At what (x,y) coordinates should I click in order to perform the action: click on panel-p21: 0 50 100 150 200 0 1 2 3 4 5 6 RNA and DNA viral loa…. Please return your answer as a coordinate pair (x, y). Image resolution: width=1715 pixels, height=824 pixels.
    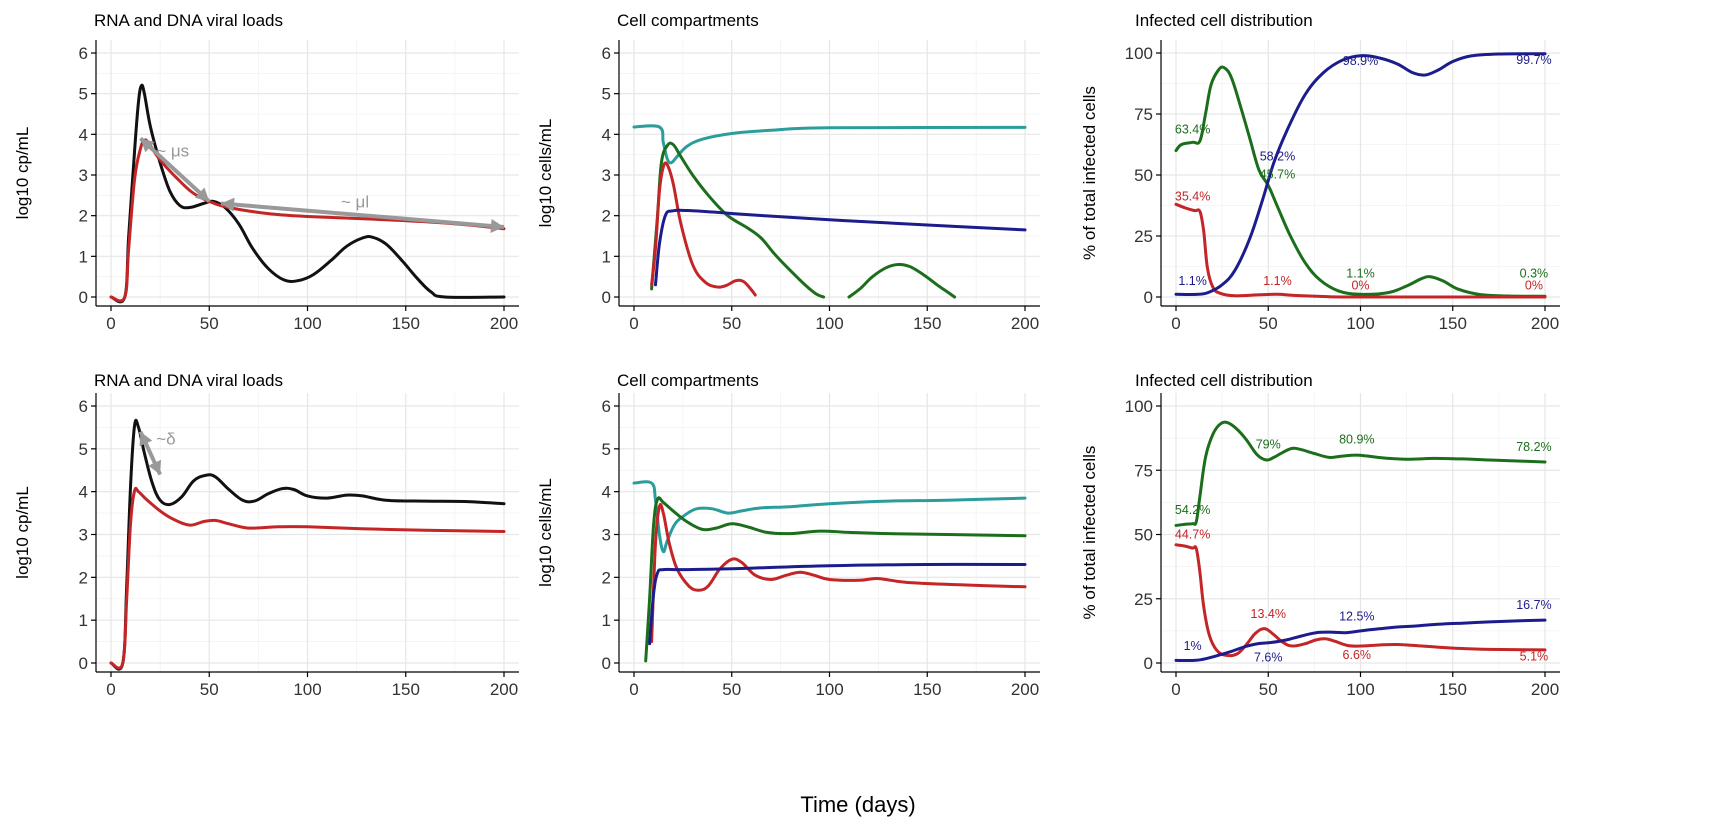
    Looking at the image, I should click on (266, 535).